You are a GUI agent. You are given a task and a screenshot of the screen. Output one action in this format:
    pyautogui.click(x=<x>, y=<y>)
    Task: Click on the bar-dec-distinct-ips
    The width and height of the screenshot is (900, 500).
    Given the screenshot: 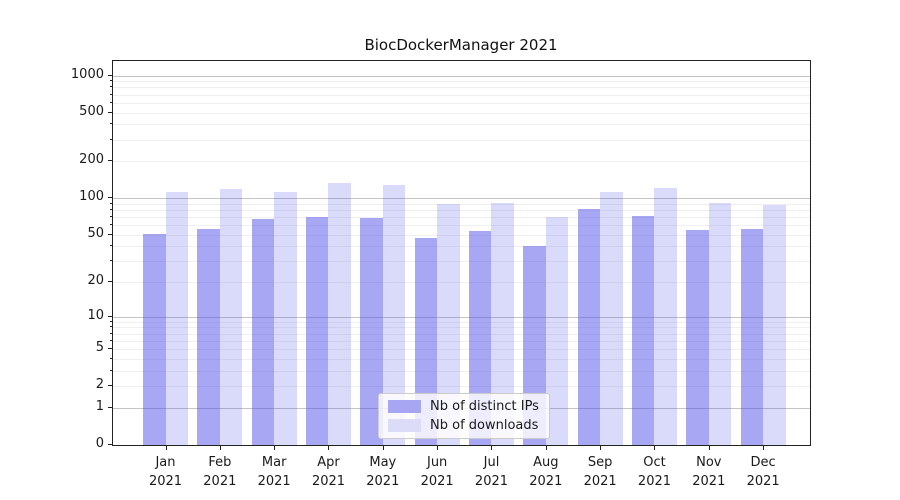 What is the action you would take?
    pyautogui.click(x=752, y=336)
    